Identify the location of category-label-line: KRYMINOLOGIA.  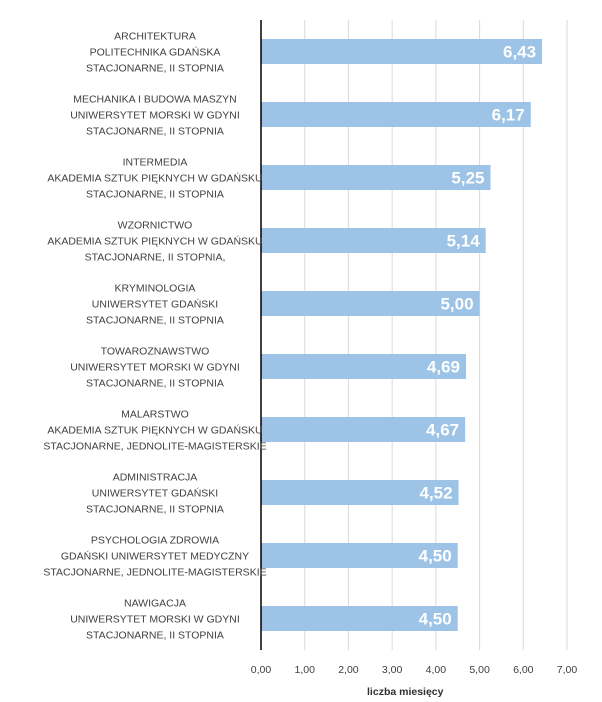
(155, 289).